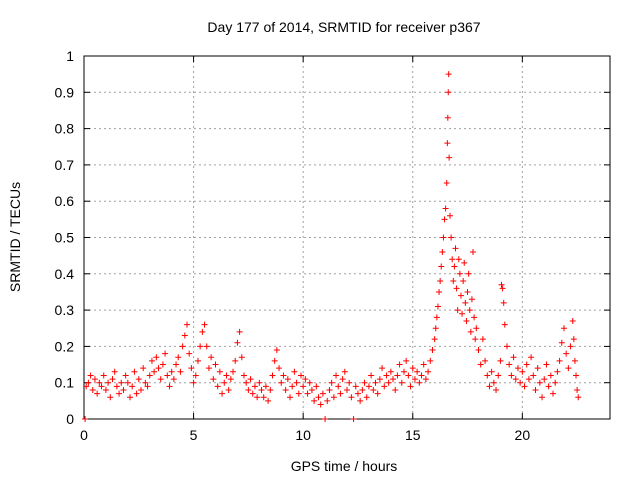 This screenshot has width=640, height=480. I want to click on y-tick-label: 0.7, so click(65, 165).